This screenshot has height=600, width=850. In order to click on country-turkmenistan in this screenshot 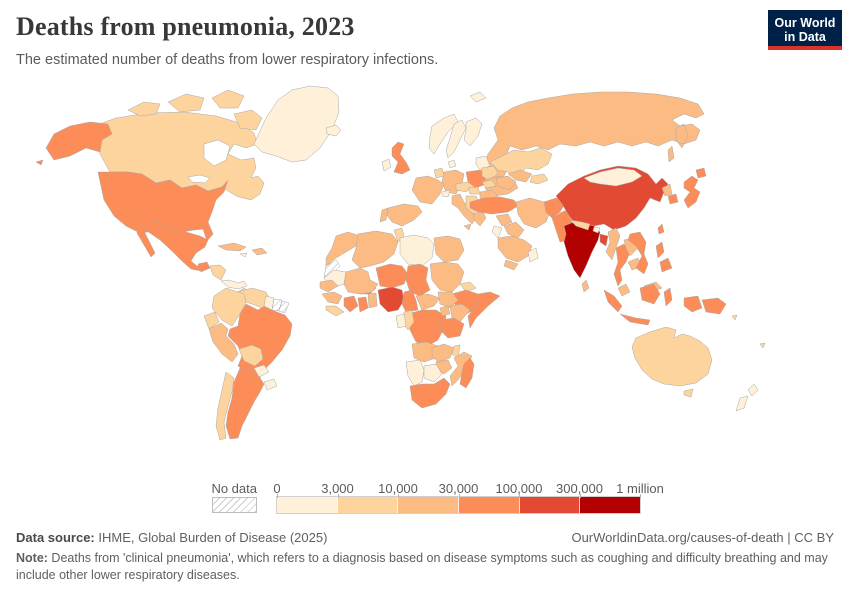, I will do `click(506, 183)`.